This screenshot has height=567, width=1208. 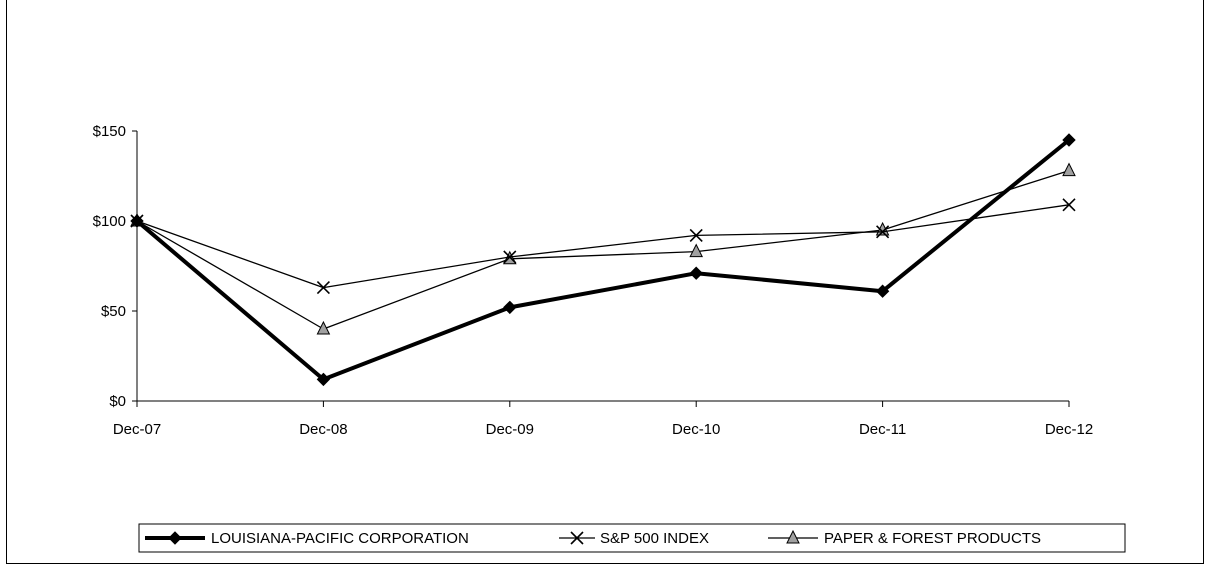 What do you see at coordinates (117, 401) in the screenshot?
I see `y-tick-label: $0` at bounding box center [117, 401].